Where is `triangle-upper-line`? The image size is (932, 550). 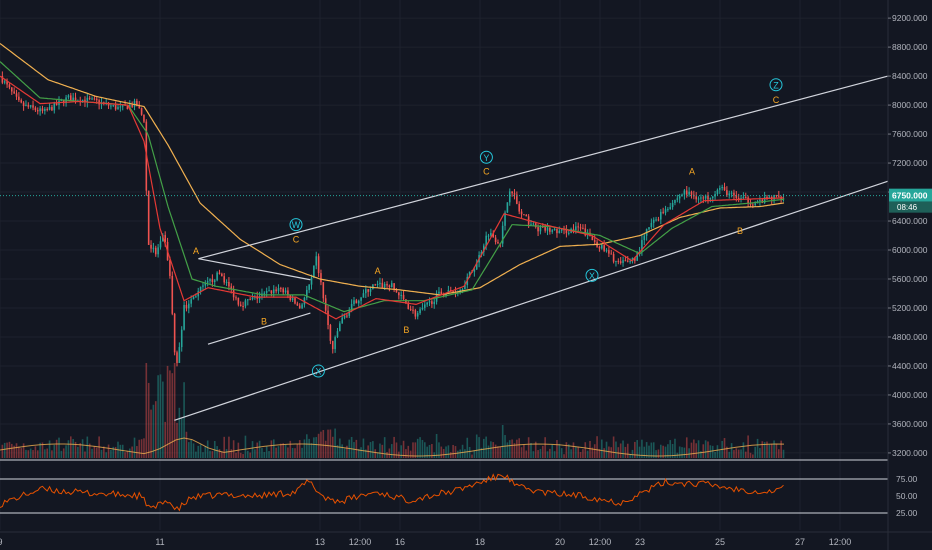
triangle-upper-line is located at coordinates (254, 269).